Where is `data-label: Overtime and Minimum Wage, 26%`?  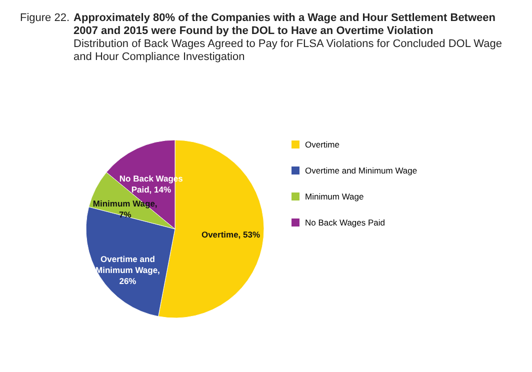 data-label: Overtime and Minimum Wage, 26% is located at coordinates (128, 270).